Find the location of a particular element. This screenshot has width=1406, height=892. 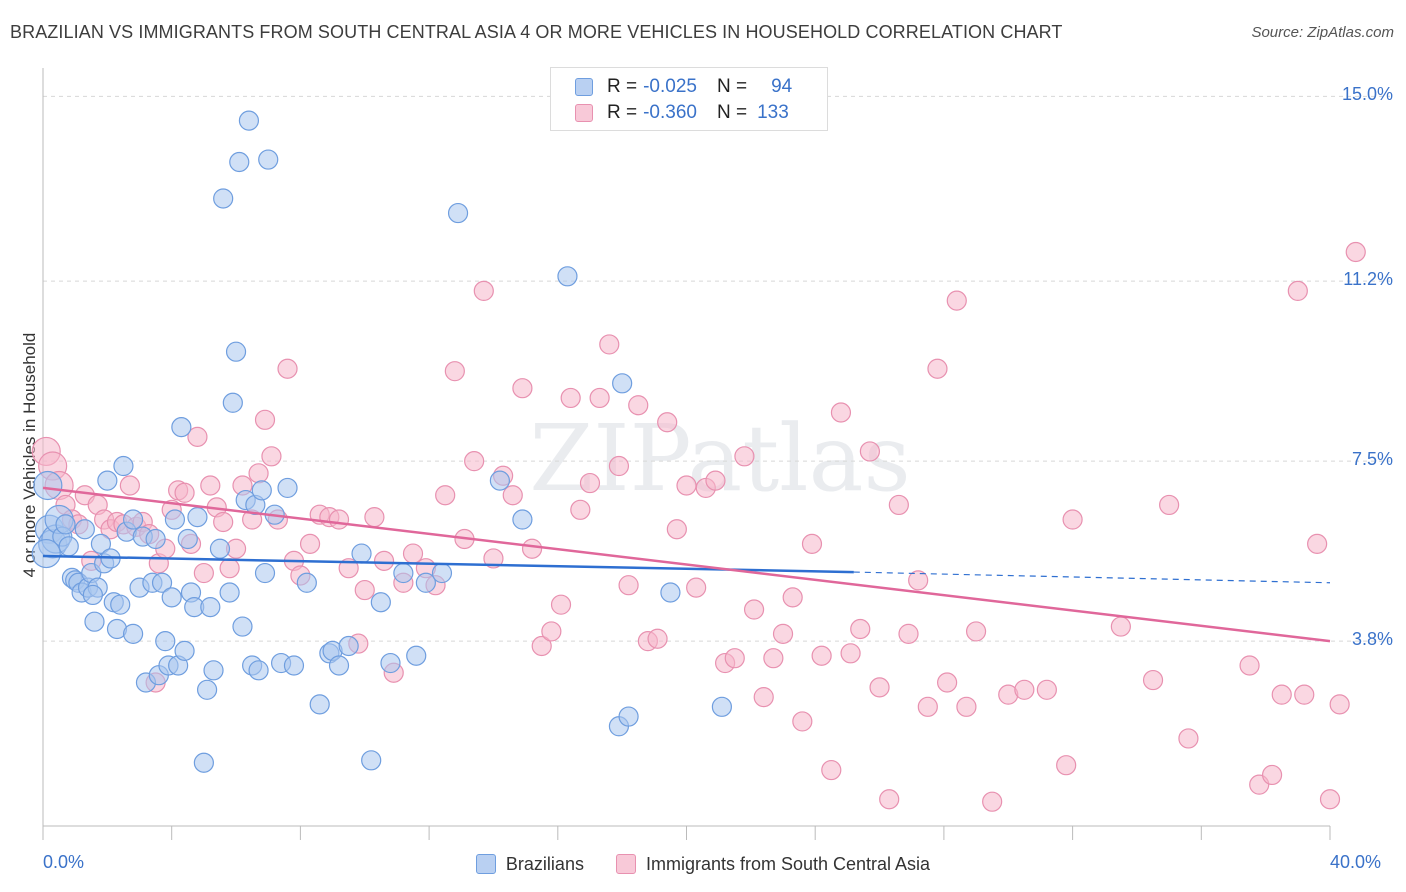

r-value: -0.025 is located at coordinates (670, 86).